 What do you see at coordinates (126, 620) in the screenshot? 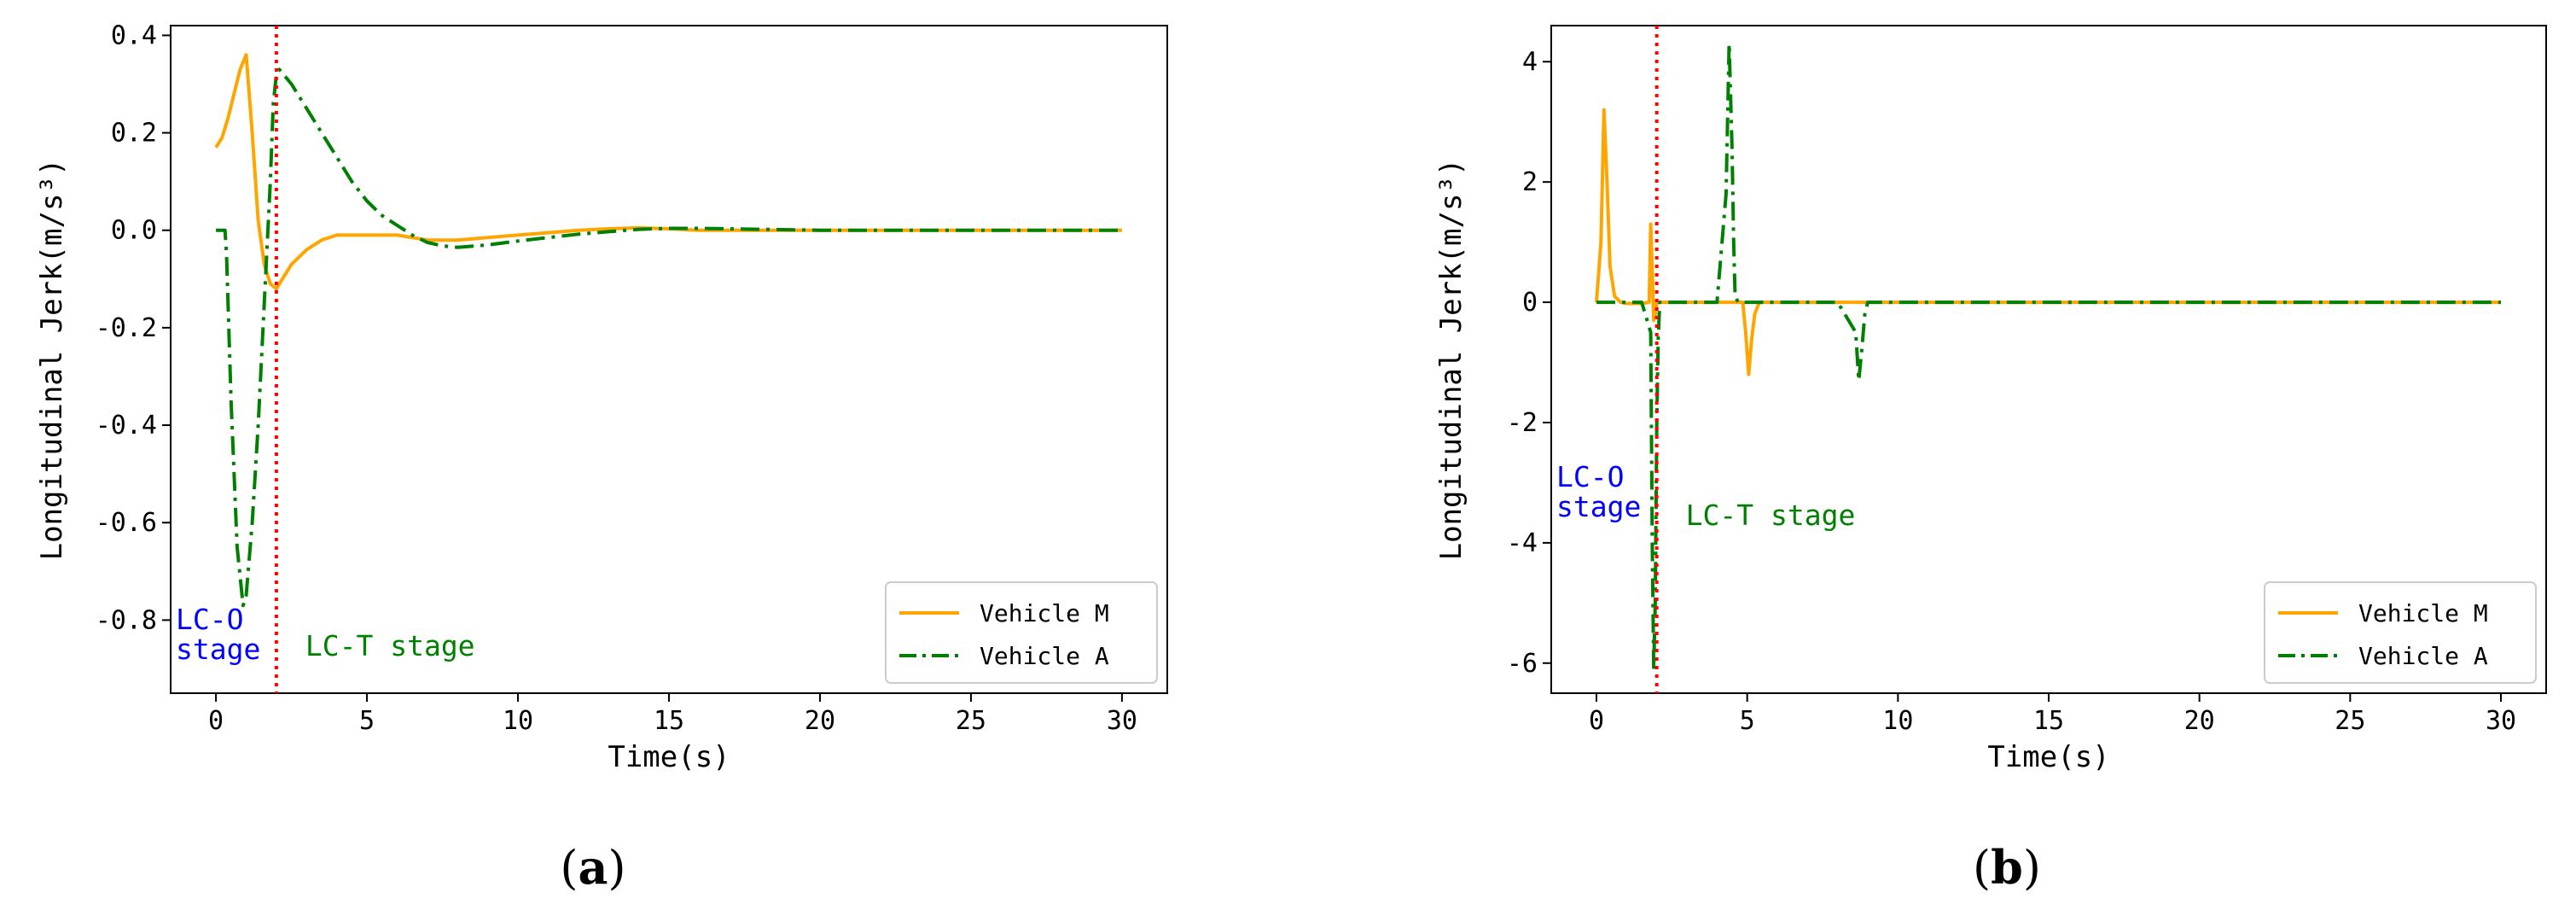
I see `y-tick-label: -0.8` at bounding box center [126, 620].